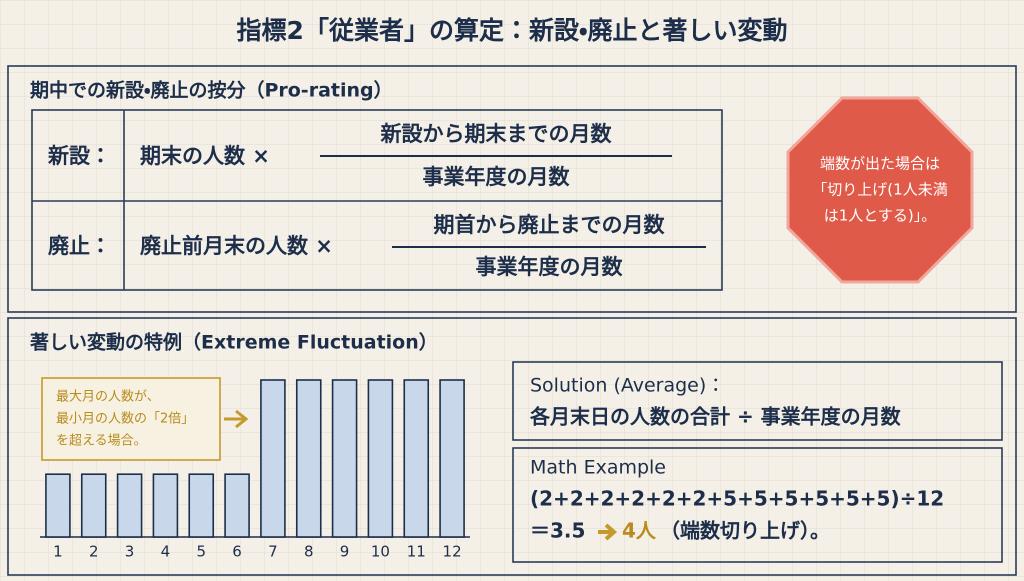 The height and width of the screenshot is (581, 1024). What do you see at coordinates (745, 531) in the screenshot?
I see `example-note: （端数切り上げ）。` at bounding box center [745, 531].